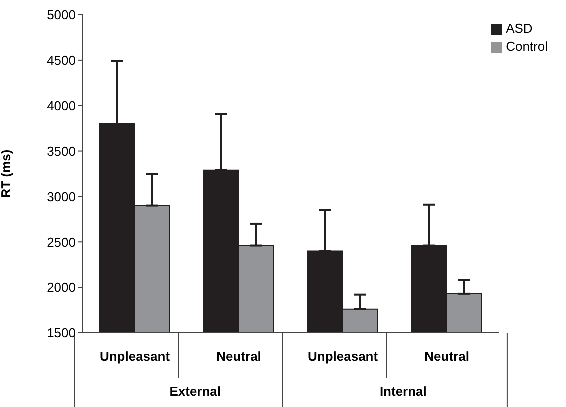 This screenshot has height=407, width=566. Describe the element at coordinates (519, 28) in the screenshot. I see `legend-label: ASD` at that location.